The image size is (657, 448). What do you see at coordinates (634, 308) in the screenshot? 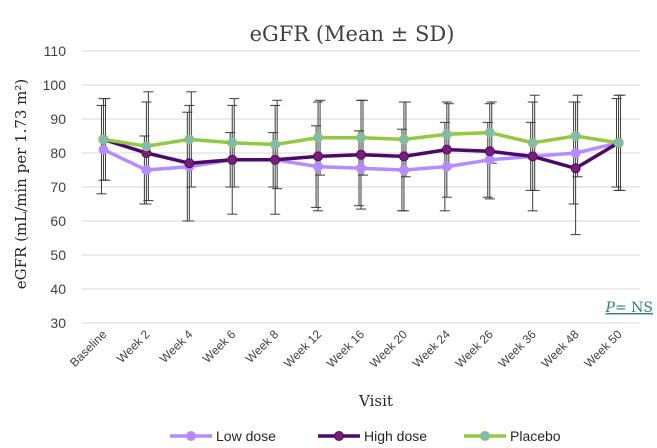
I see `p-rest: = NS` at bounding box center [634, 308].